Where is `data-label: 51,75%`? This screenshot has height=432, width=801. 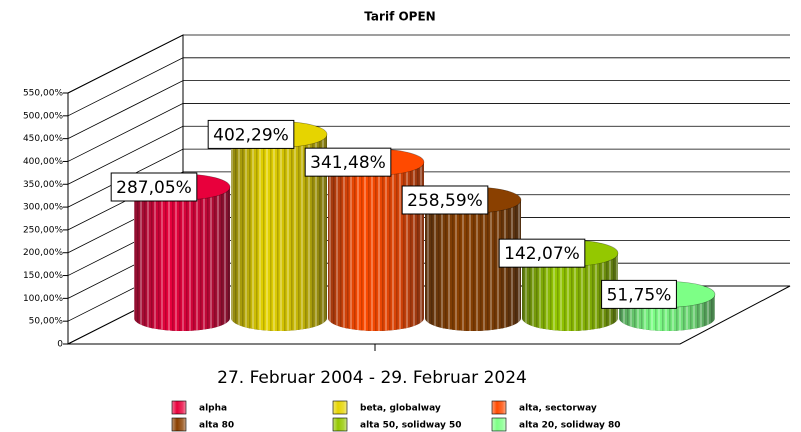
data-label: 51,75% is located at coordinates (639, 295).